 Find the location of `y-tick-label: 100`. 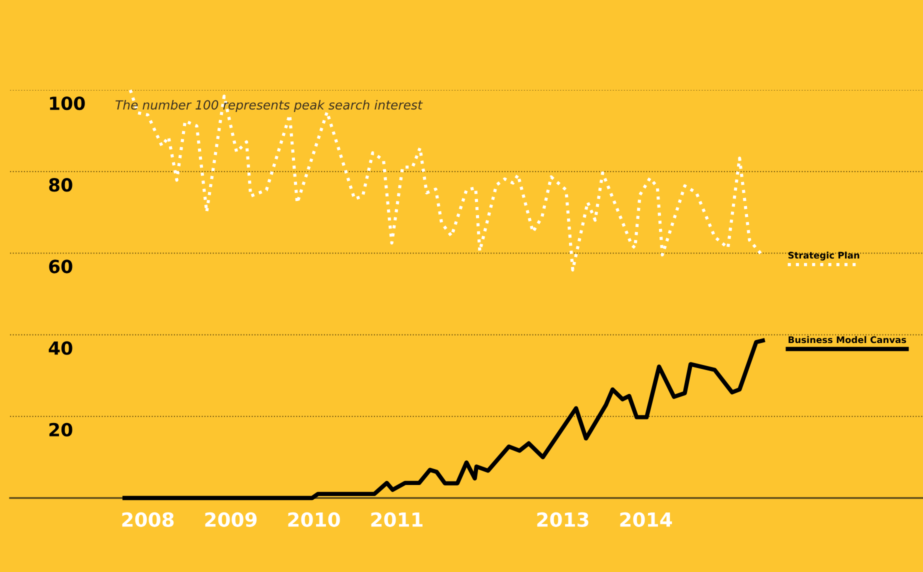

y-tick-label: 100 is located at coordinates (67, 103).